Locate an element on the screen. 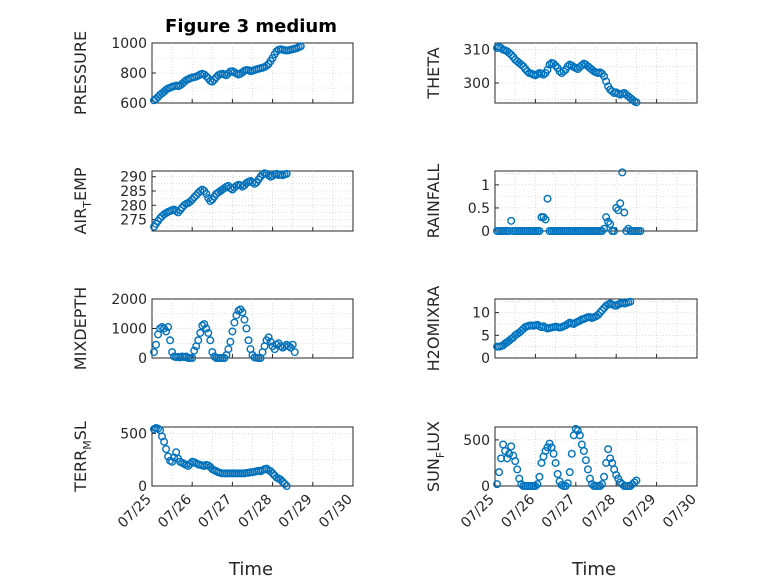 This screenshot has height=583, width=778. y-tick-label: 5 is located at coordinates (485, 336).